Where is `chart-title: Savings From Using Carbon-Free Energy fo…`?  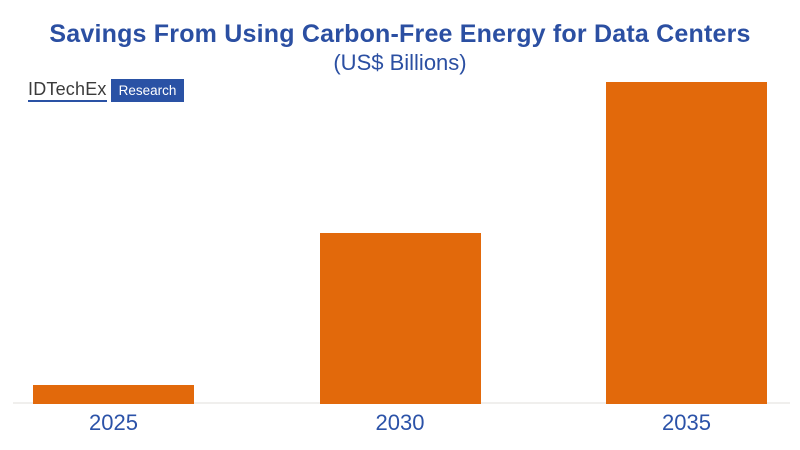
chart-title: Savings From Using Carbon-Free Energy fo… is located at coordinates (400, 34).